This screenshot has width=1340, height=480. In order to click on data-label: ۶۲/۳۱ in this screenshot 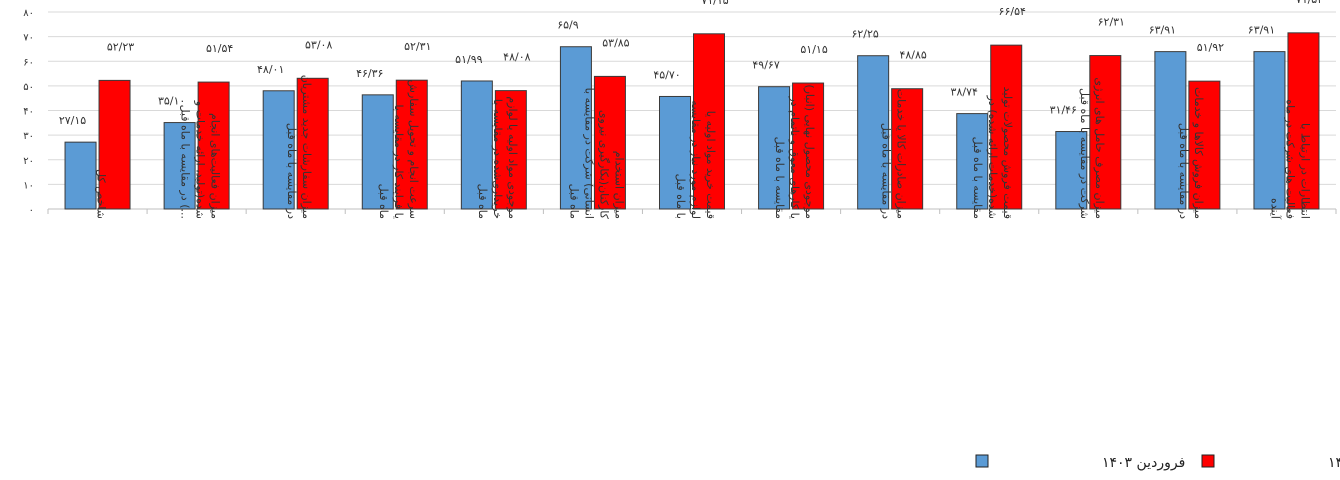, I will do `click(1111, 22)`.